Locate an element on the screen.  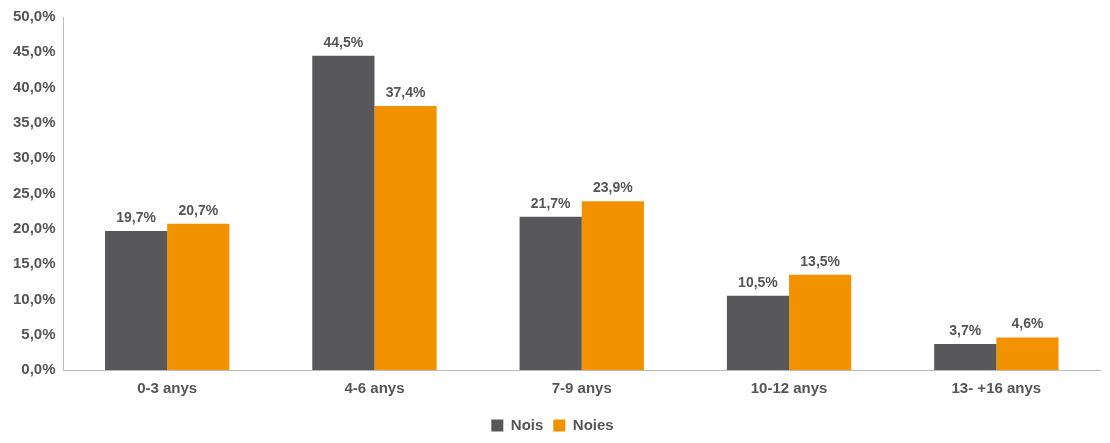
y-tick-label: 15,0% is located at coordinates (34, 263).